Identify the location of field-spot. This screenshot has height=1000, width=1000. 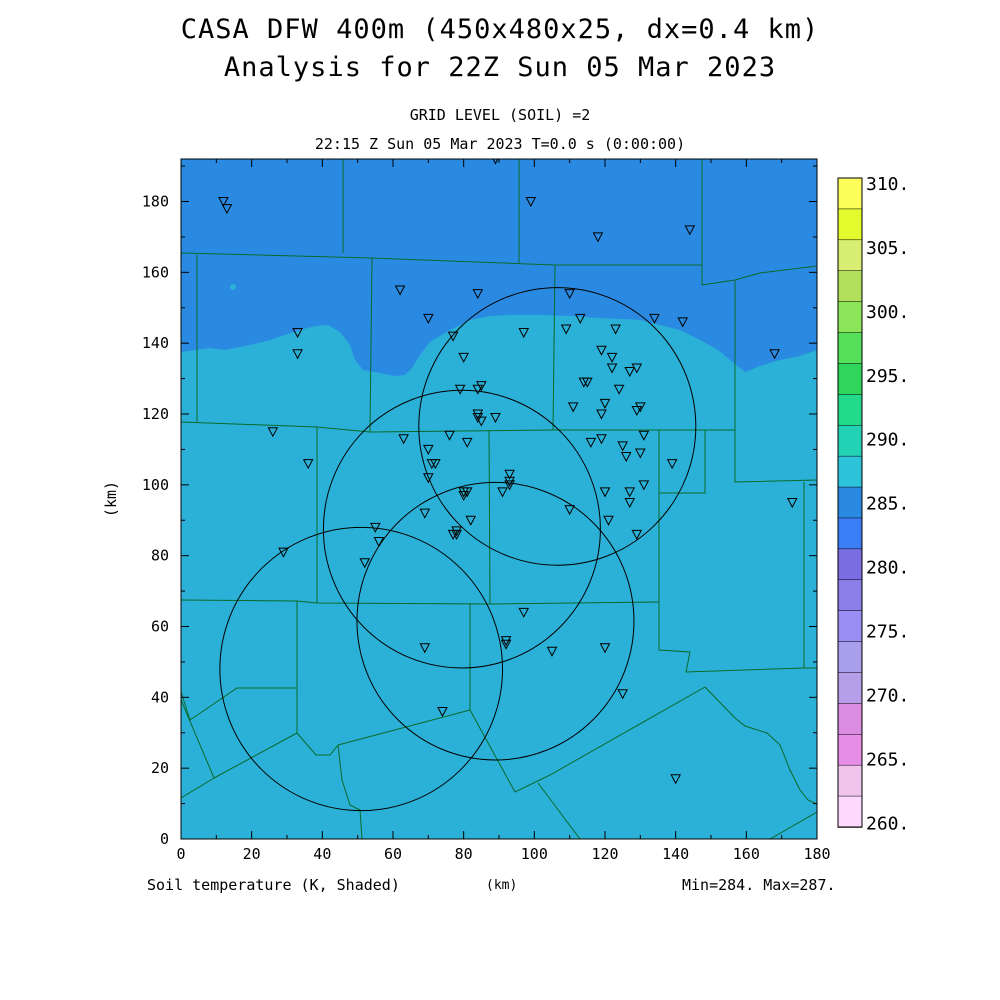
(233, 287).